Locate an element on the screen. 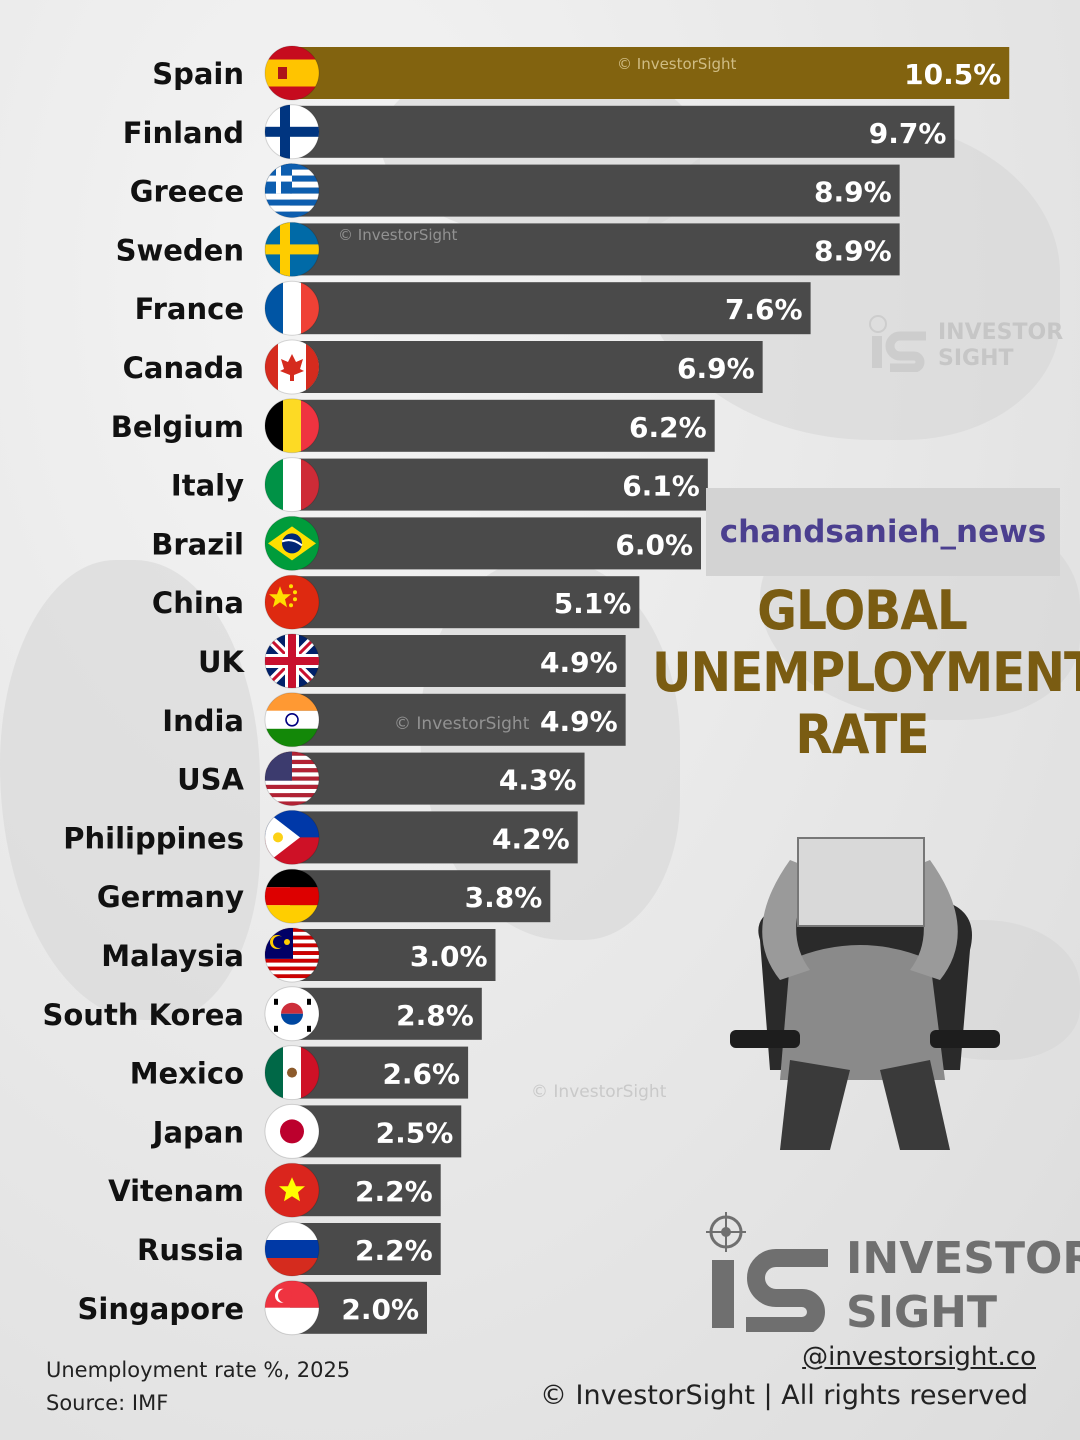 This screenshot has width=1080, height=1440. small-brand-watermark: INVESTOR SIGHT is located at coordinates (1000, 346).